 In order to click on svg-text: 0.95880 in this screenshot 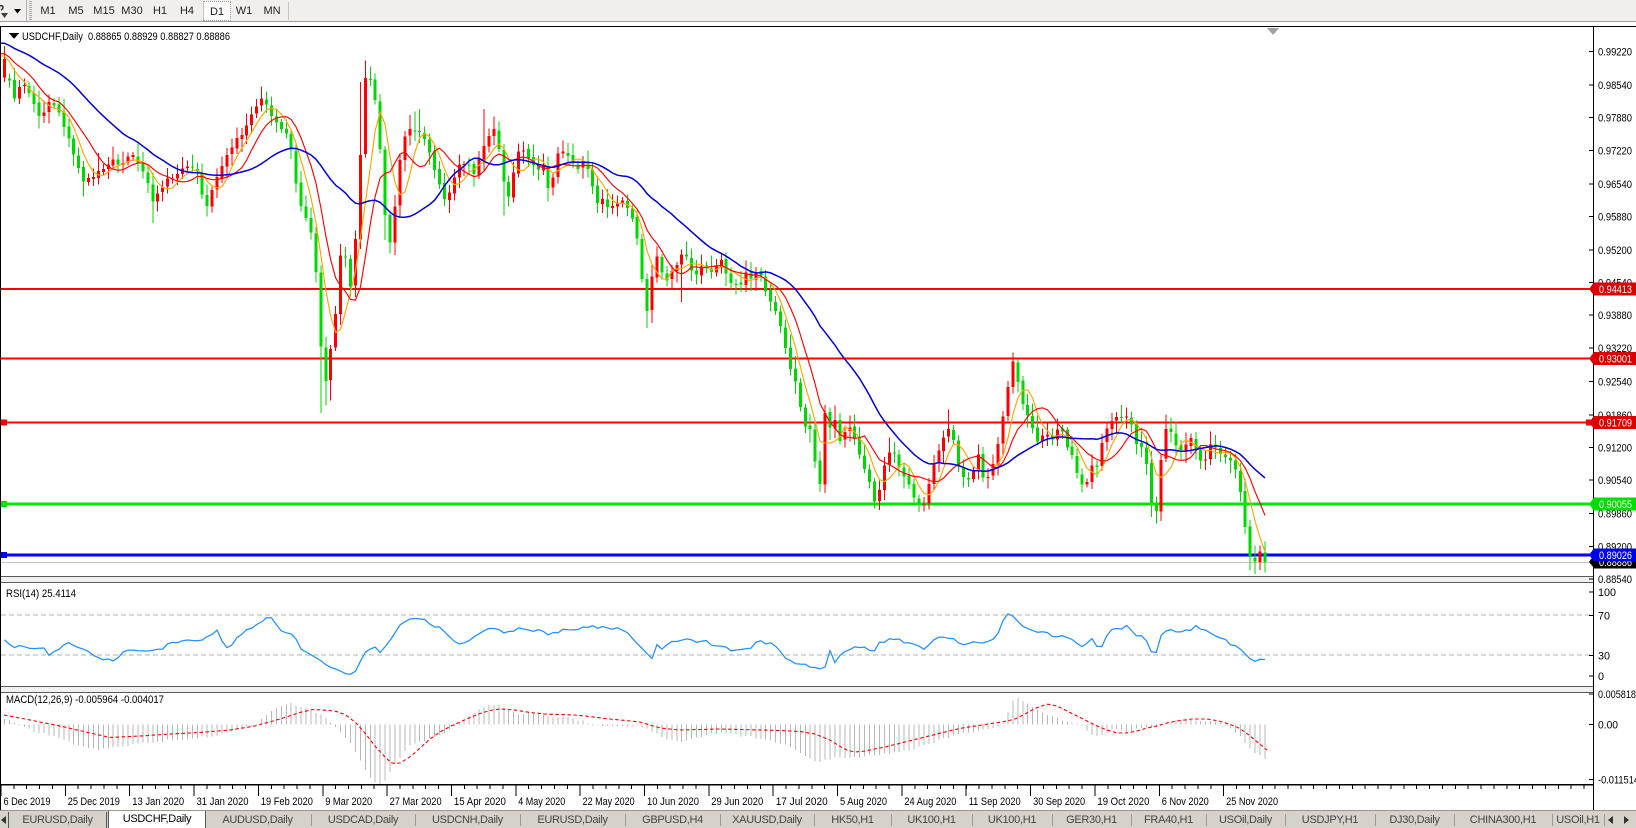, I will do `click(1615, 217)`.